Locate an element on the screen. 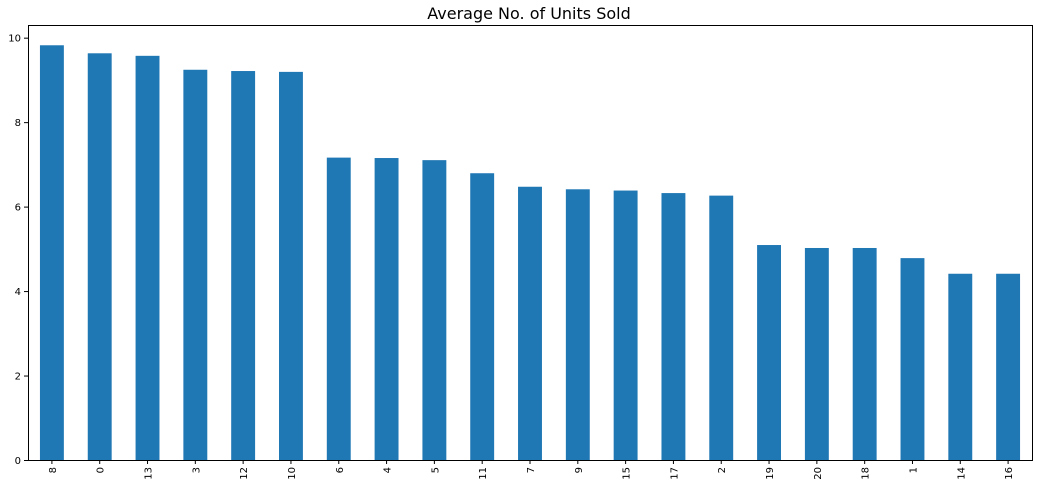 The image size is (1038, 487). y-tick-label: 0 is located at coordinates (18, 461).